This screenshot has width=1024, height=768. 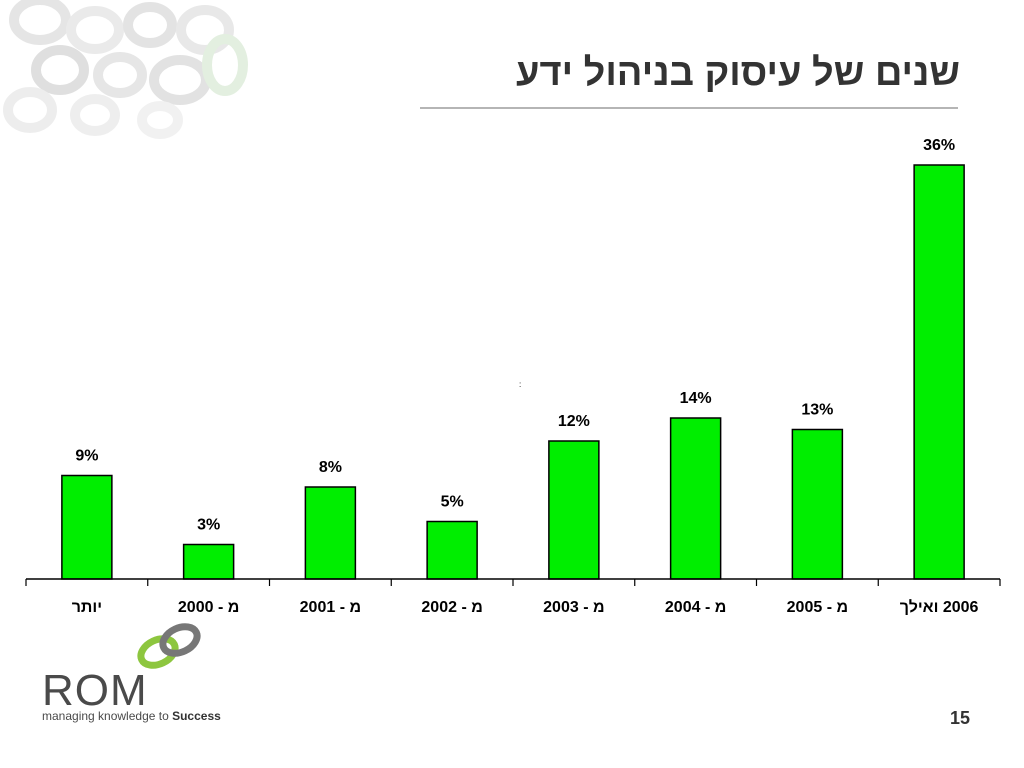 I want to click on data-label-7: 13%, so click(x=817, y=410).